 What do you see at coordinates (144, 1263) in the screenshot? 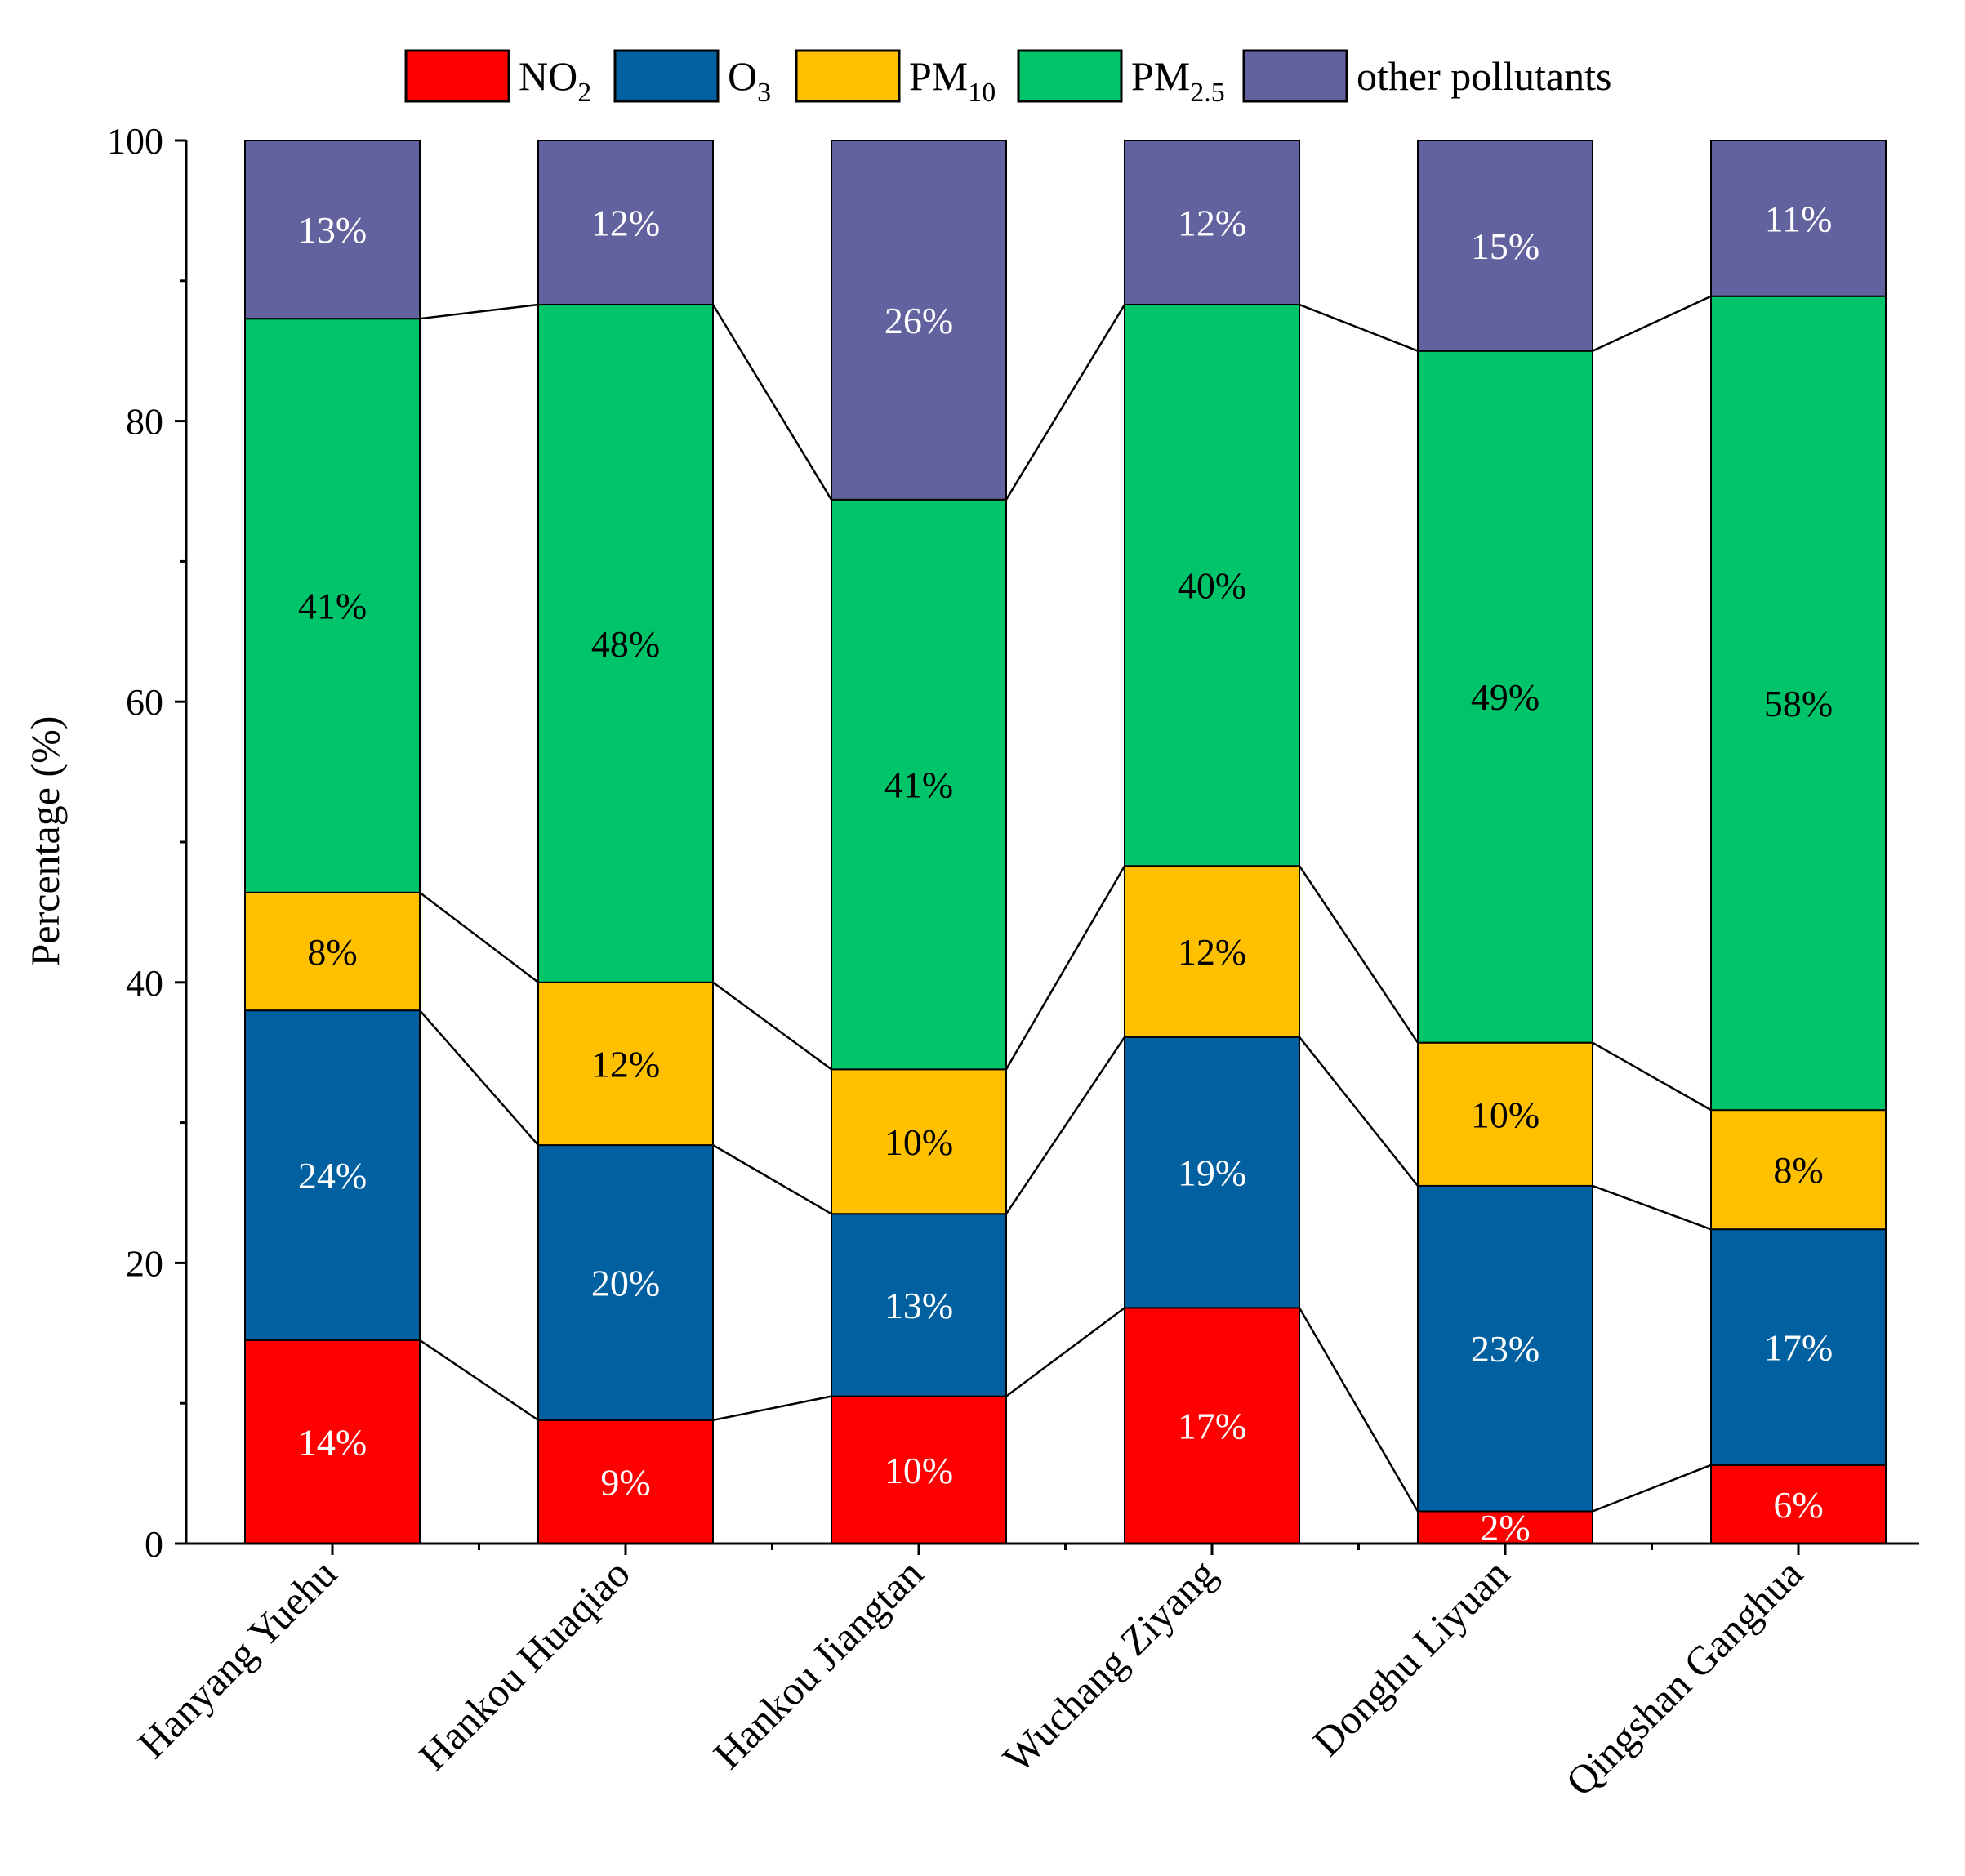
I see `y-tick-label: 20` at bounding box center [144, 1263].